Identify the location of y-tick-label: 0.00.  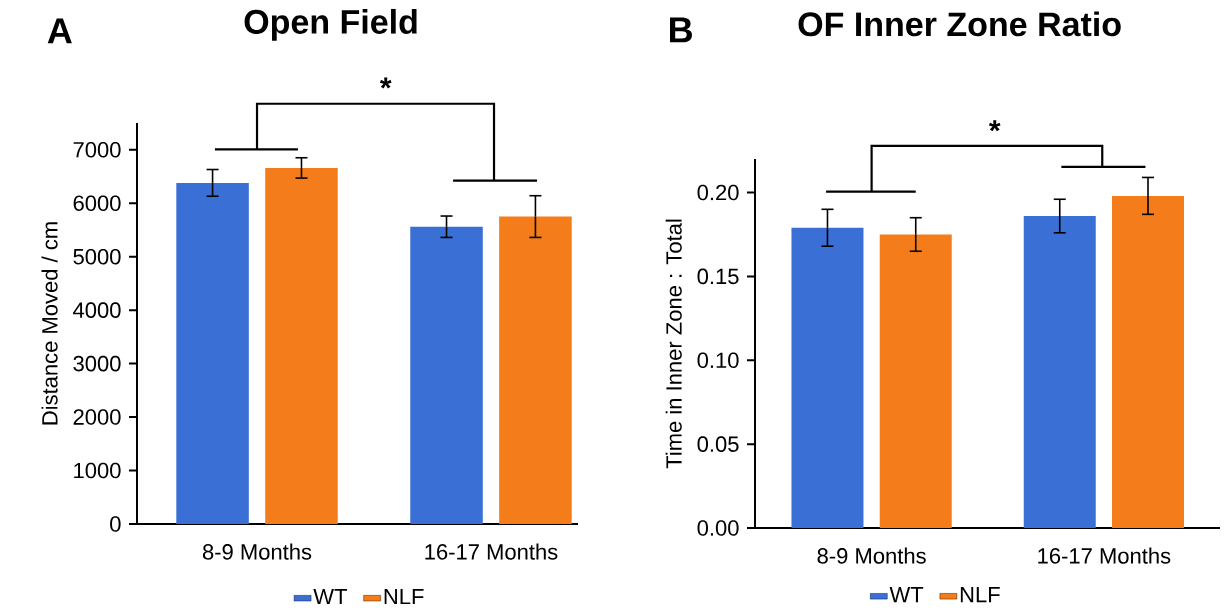
(718, 528).